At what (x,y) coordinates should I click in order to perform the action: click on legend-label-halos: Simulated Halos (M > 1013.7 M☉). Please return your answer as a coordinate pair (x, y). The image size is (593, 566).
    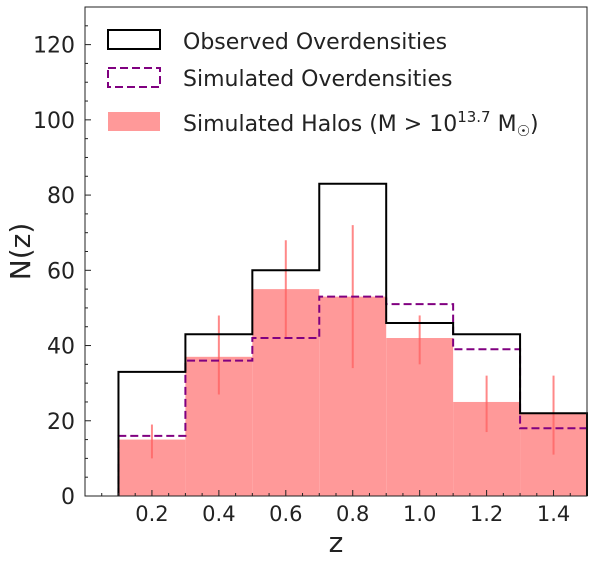
    Looking at the image, I should click on (361, 124).